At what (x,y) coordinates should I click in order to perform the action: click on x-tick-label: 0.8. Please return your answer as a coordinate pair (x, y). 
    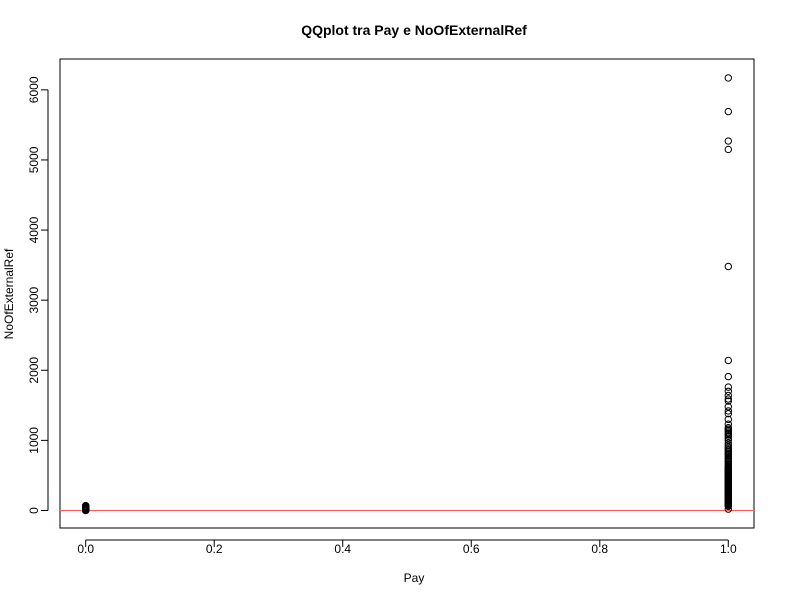
    Looking at the image, I should click on (599, 549).